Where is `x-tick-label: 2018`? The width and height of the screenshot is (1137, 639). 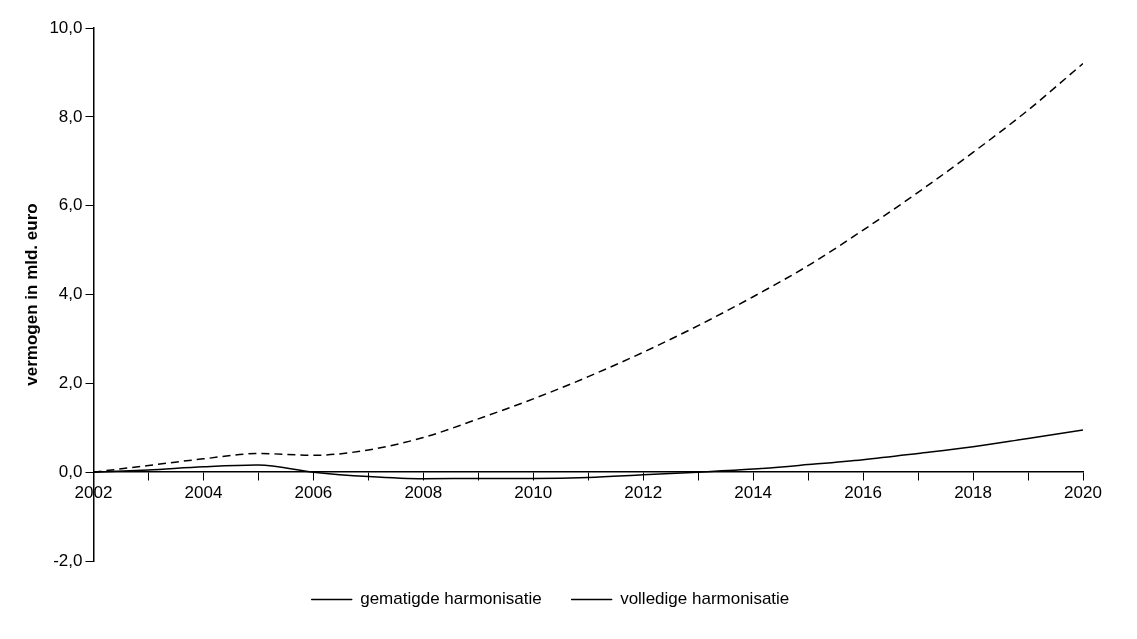
x-tick-label: 2018 is located at coordinates (973, 493).